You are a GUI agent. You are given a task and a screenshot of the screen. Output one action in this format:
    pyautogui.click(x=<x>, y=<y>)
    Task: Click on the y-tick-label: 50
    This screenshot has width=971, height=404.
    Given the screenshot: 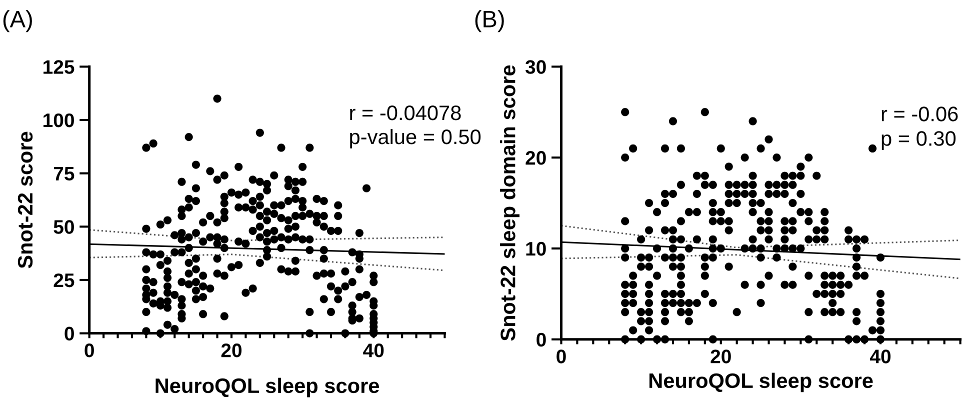 What is the action you would take?
    pyautogui.click(x=64, y=227)
    